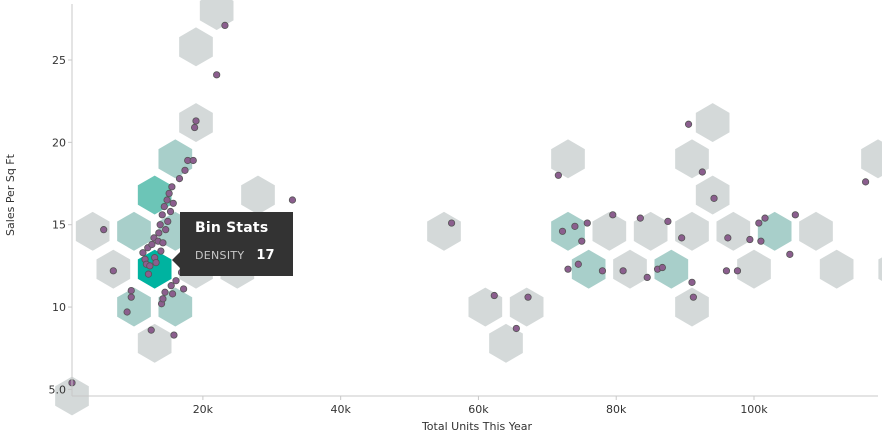 Image resolution: width=882 pixels, height=436 pixels. What do you see at coordinates (616, 409) in the screenshot?
I see `x-tick-label: 80k` at bounding box center [616, 409].